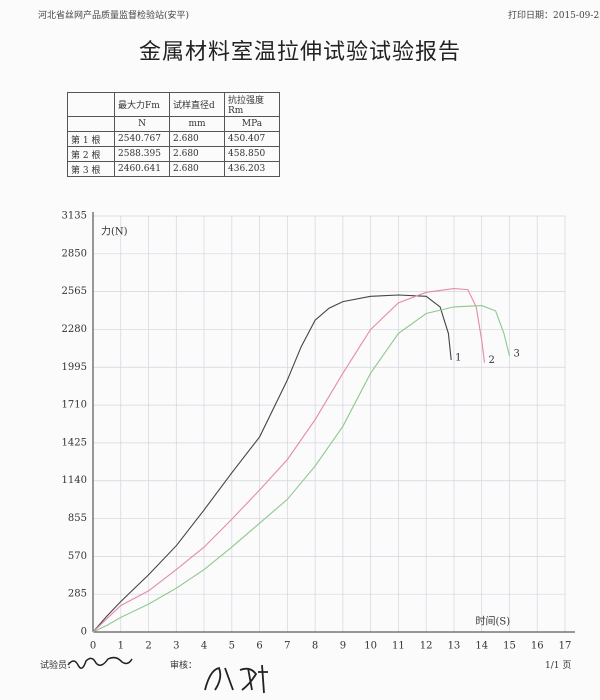 Image resolution: width=600 pixels, height=700 pixels. What do you see at coordinates (204, 646) in the screenshot?
I see `x-tick-label: 4` at bounding box center [204, 646].